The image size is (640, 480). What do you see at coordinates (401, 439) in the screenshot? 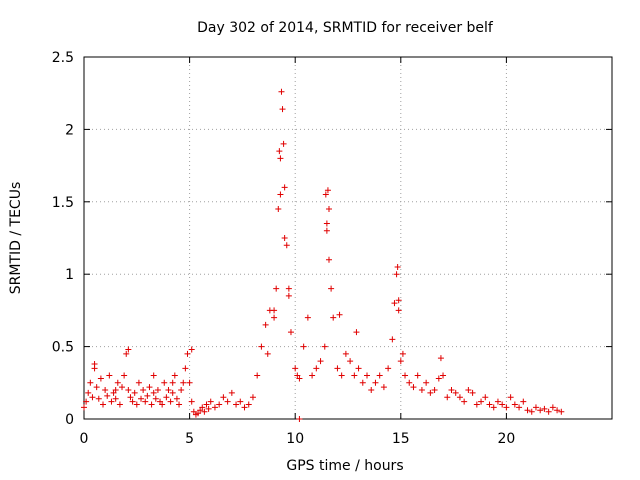
I see `x-tick-label: 15` at bounding box center [401, 439].